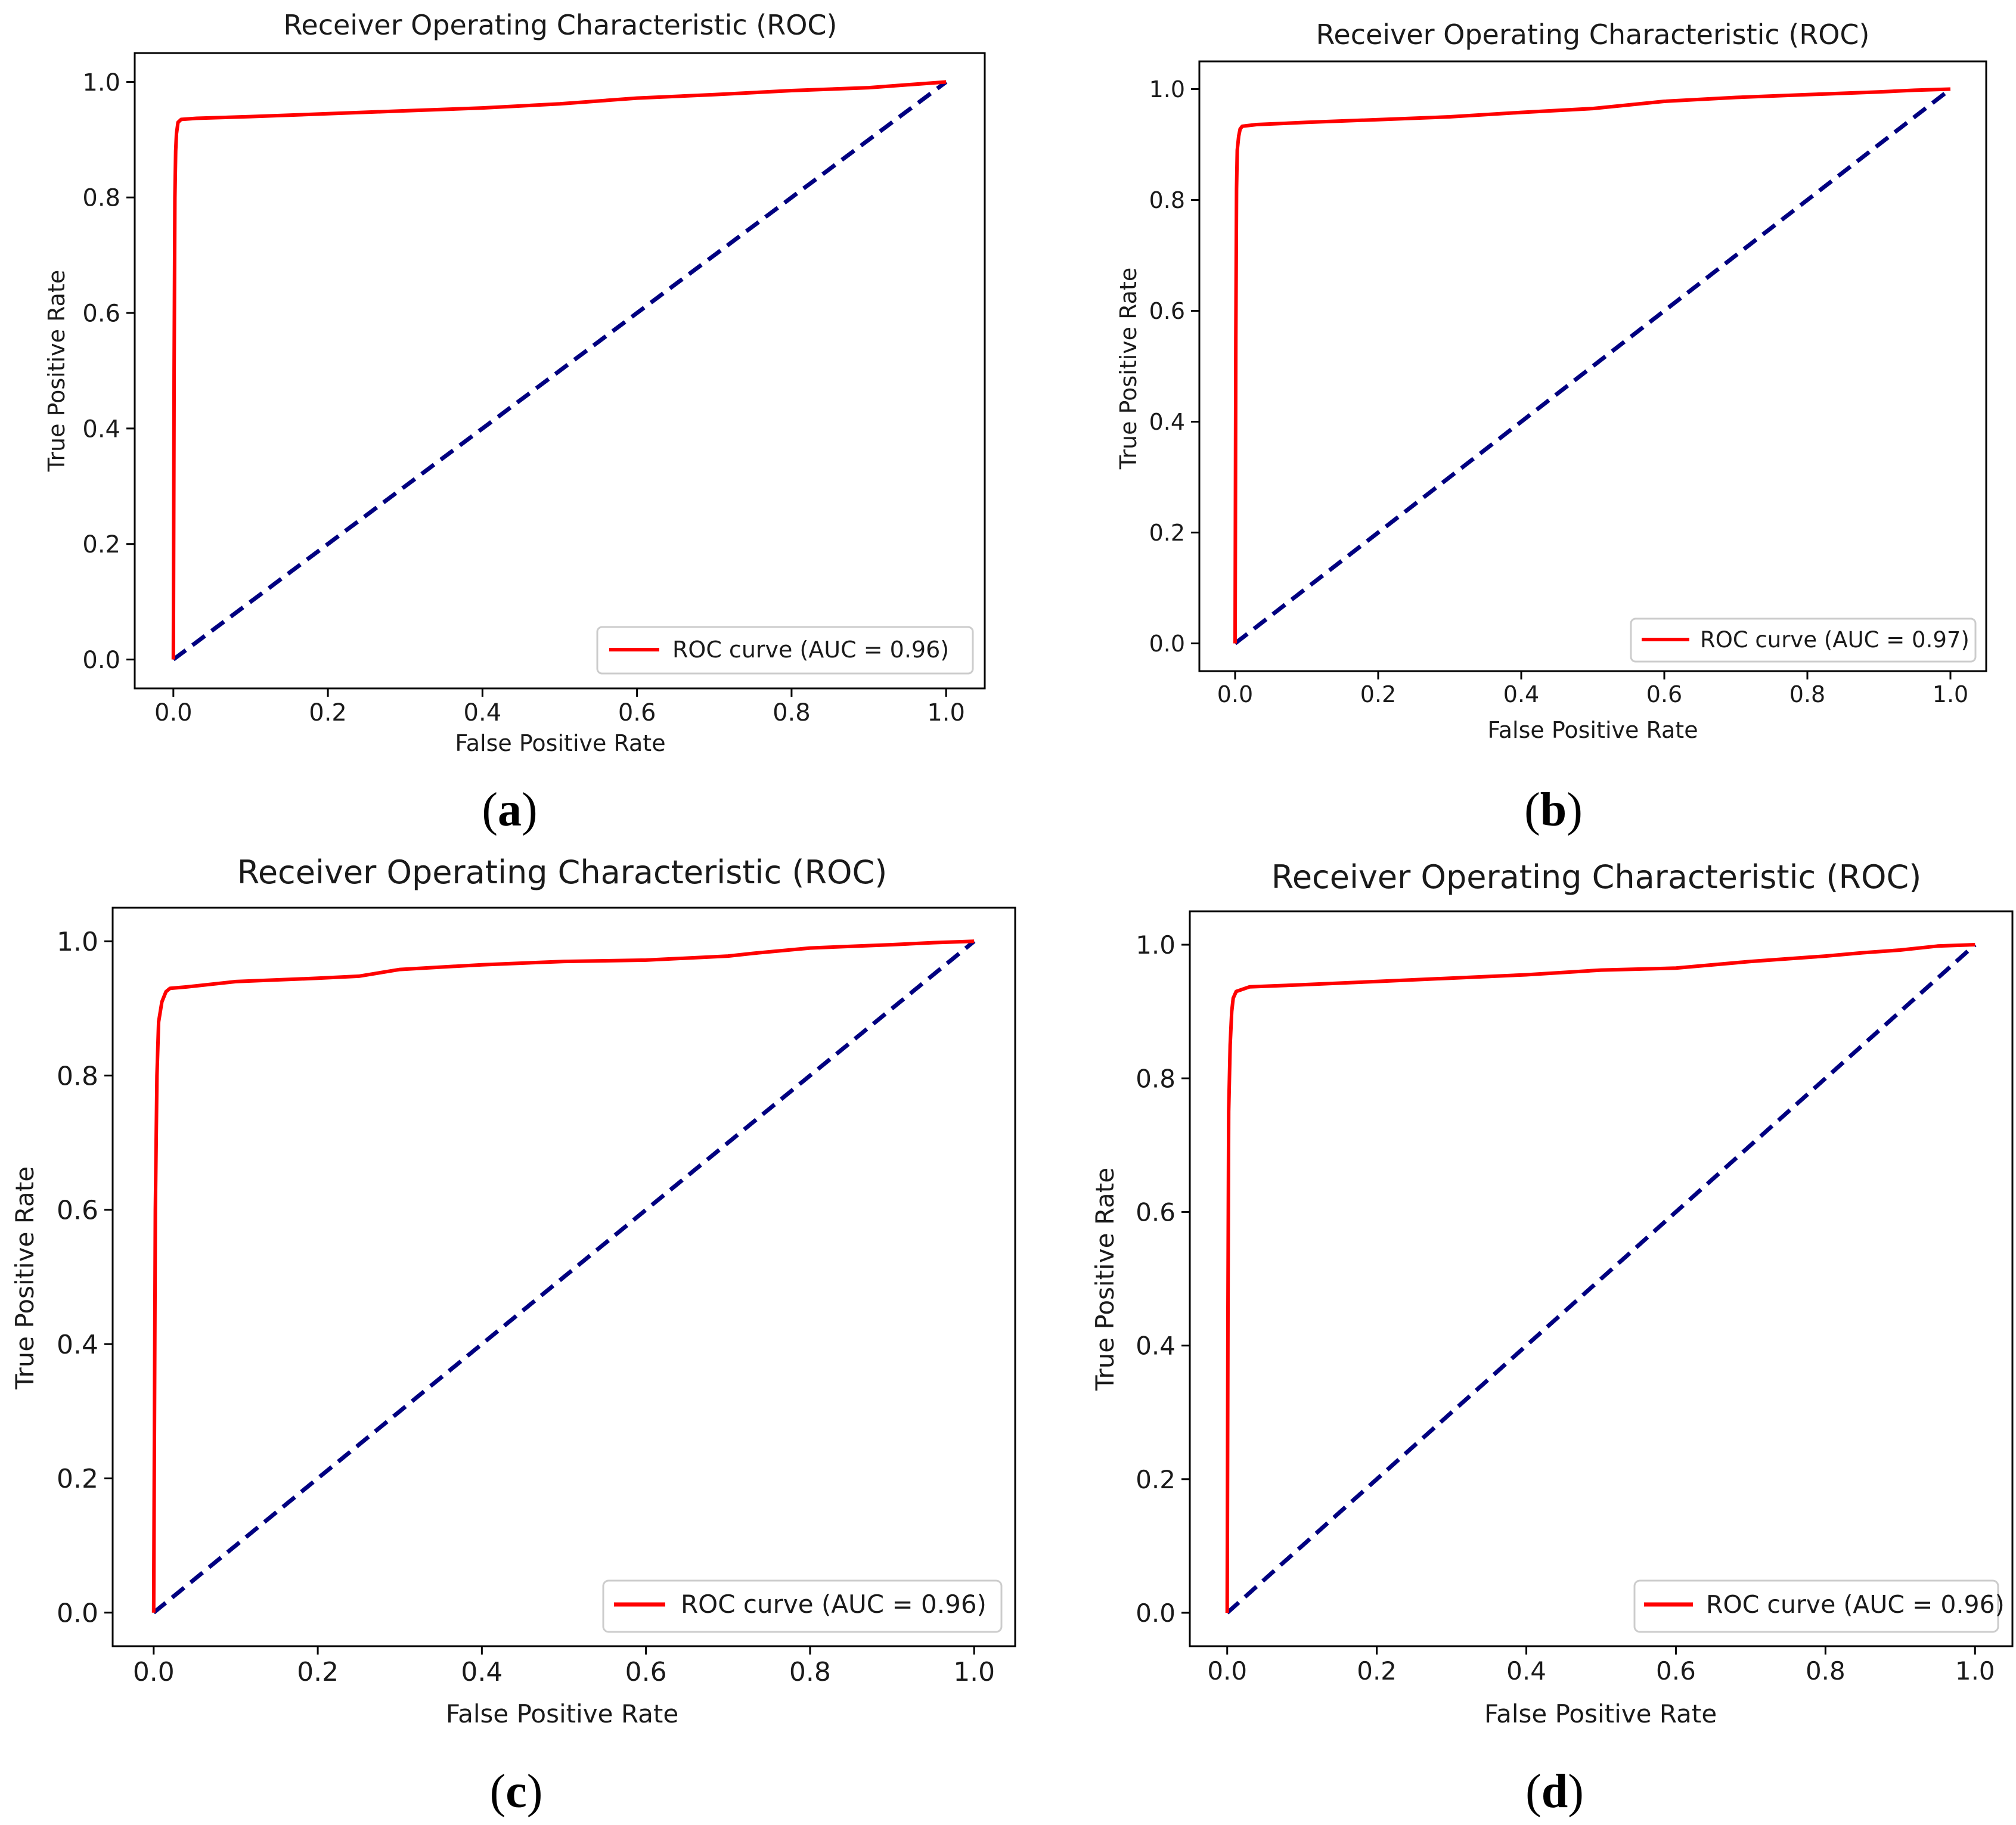 This screenshot has width=2016, height=1825. Describe the element at coordinates (1378, 694) in the screenshot. I see `x-tick-label-b: 0.2` at that location.